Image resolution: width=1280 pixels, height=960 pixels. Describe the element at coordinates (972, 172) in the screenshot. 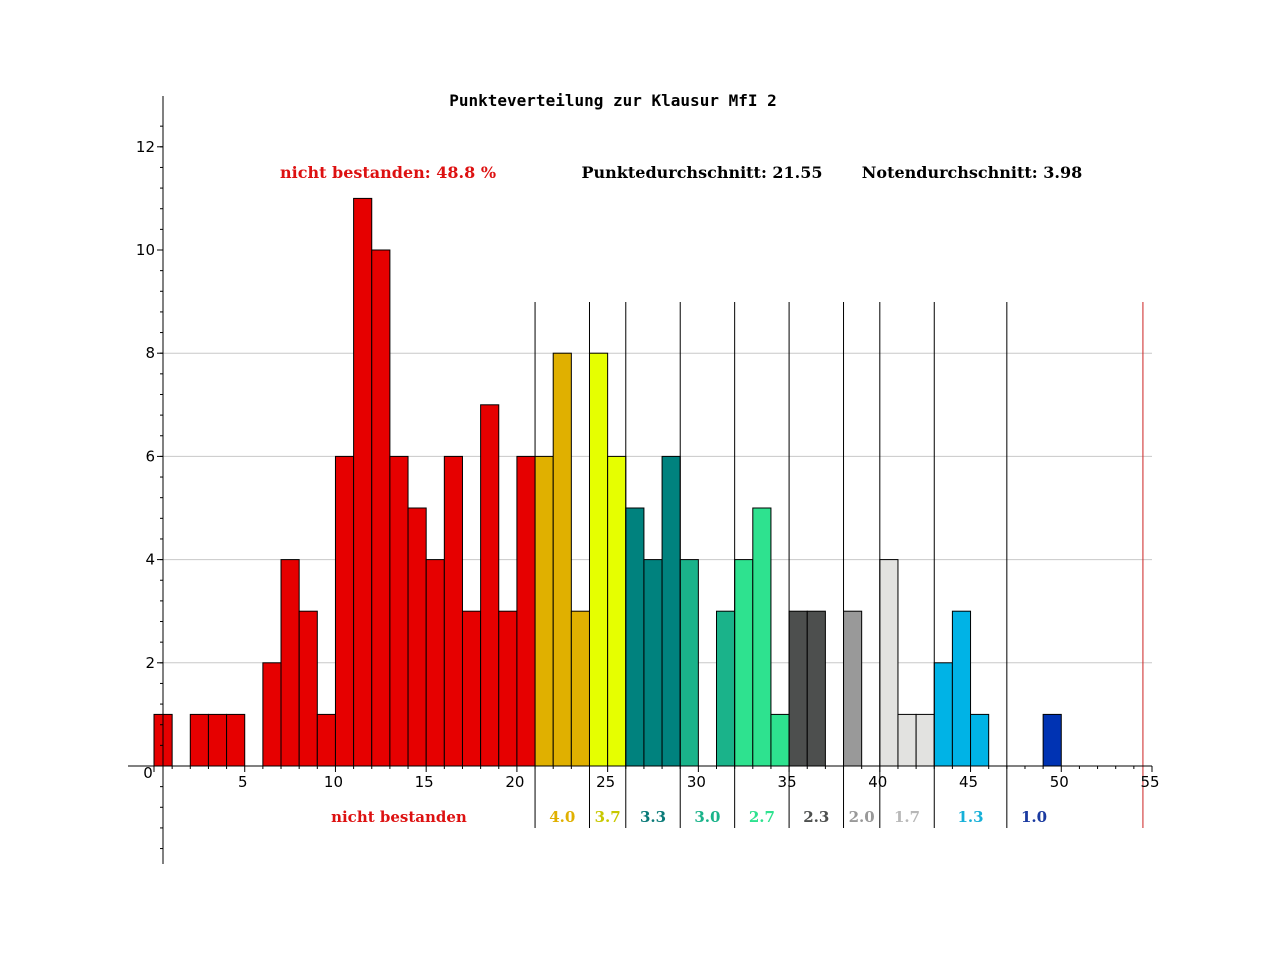

I see `grade-average: Notendurchschnitt: 3.98` at that location.